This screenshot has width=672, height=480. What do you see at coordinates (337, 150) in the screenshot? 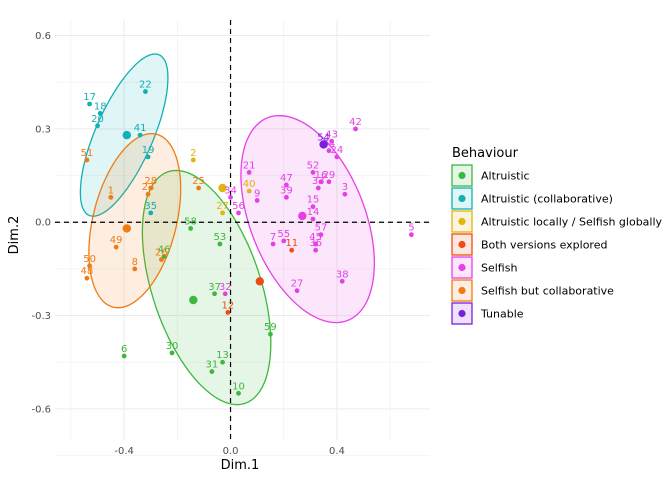
I see `point-label: 24` at bounding box center [337, 150].